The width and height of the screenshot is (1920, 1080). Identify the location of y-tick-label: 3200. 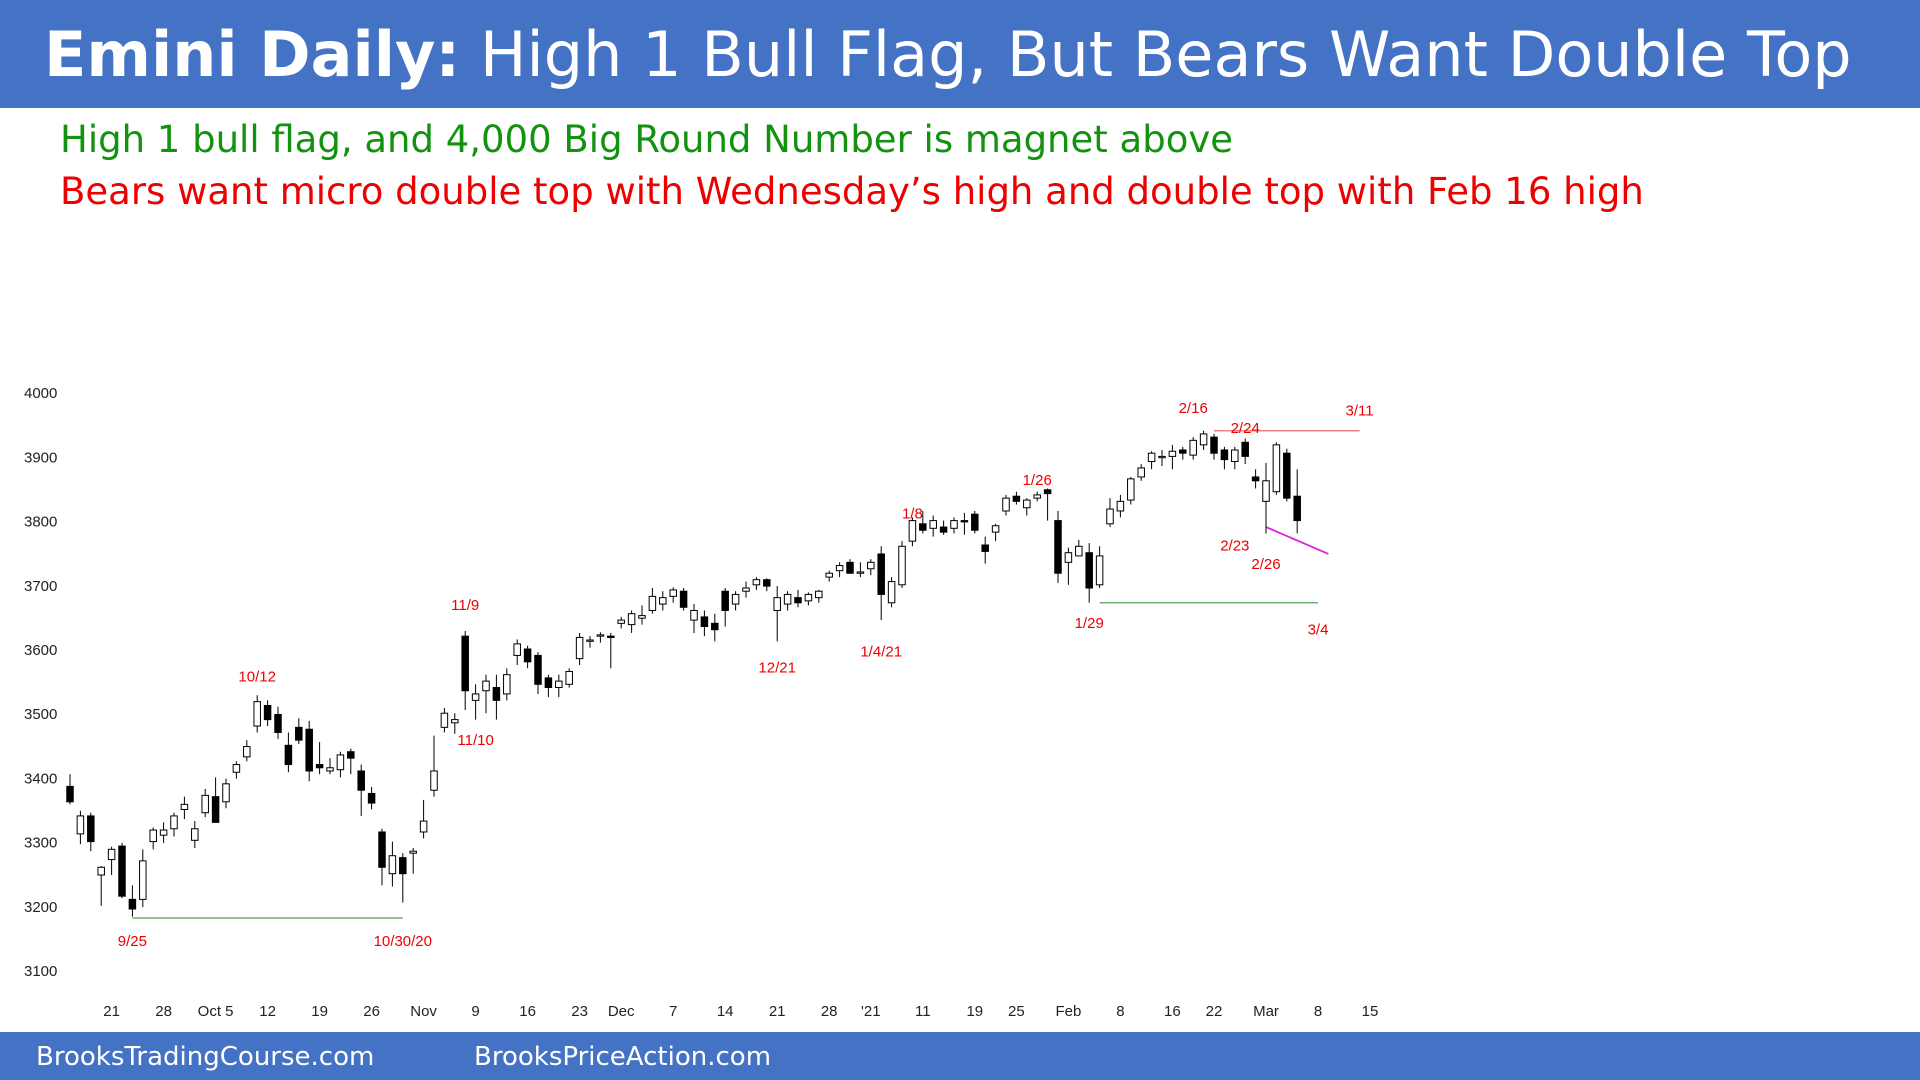
(40, 907).